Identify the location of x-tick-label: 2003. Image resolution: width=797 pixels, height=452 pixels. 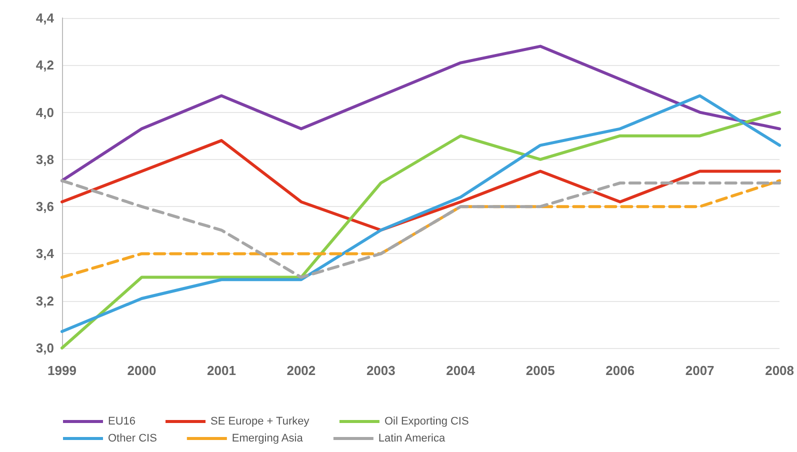
(381, 370).